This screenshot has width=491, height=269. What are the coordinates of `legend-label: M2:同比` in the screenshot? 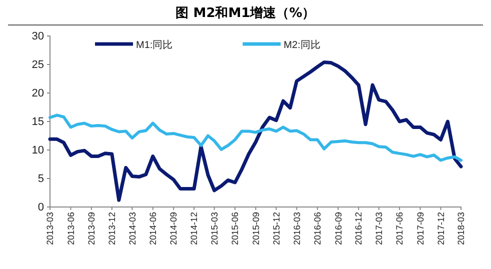 It's located at (302, 45).